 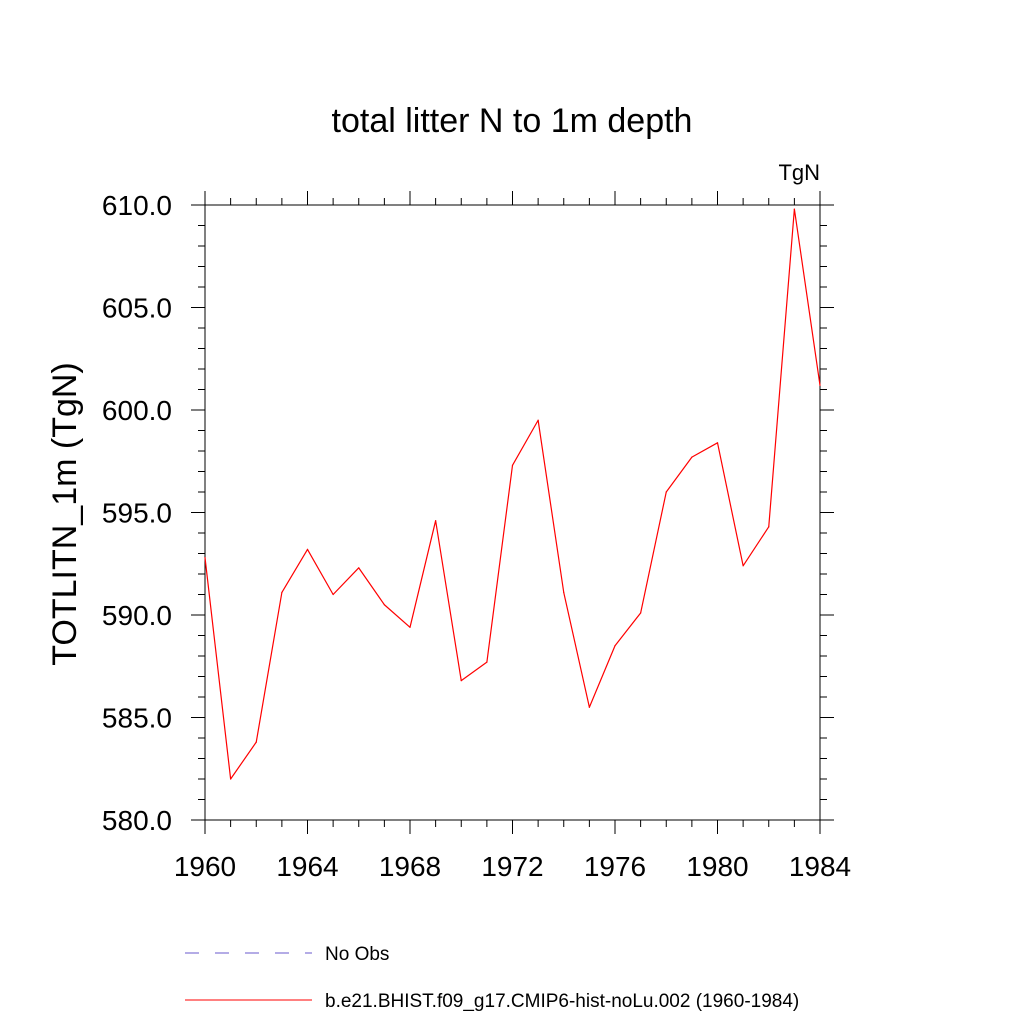 What do you see at coordinates (615, 866) in the screenshot?
I see `x-tick-label: 1976` at bounding box center [615, 866].